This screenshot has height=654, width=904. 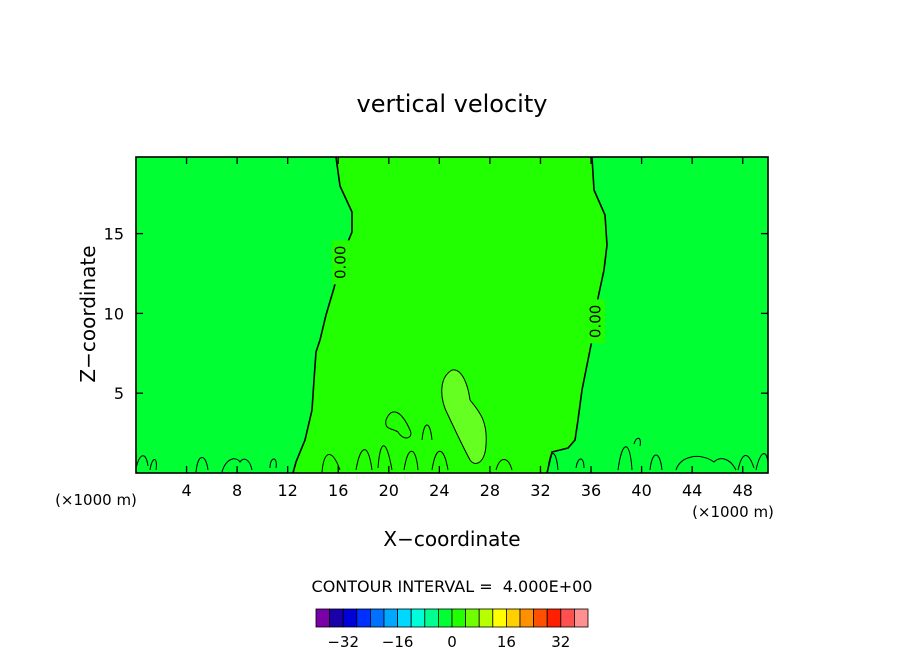 What do you see at coordinates (322, 315) in the screenshot?
I see `zero-contour-left` at bounding box center [322, 315].